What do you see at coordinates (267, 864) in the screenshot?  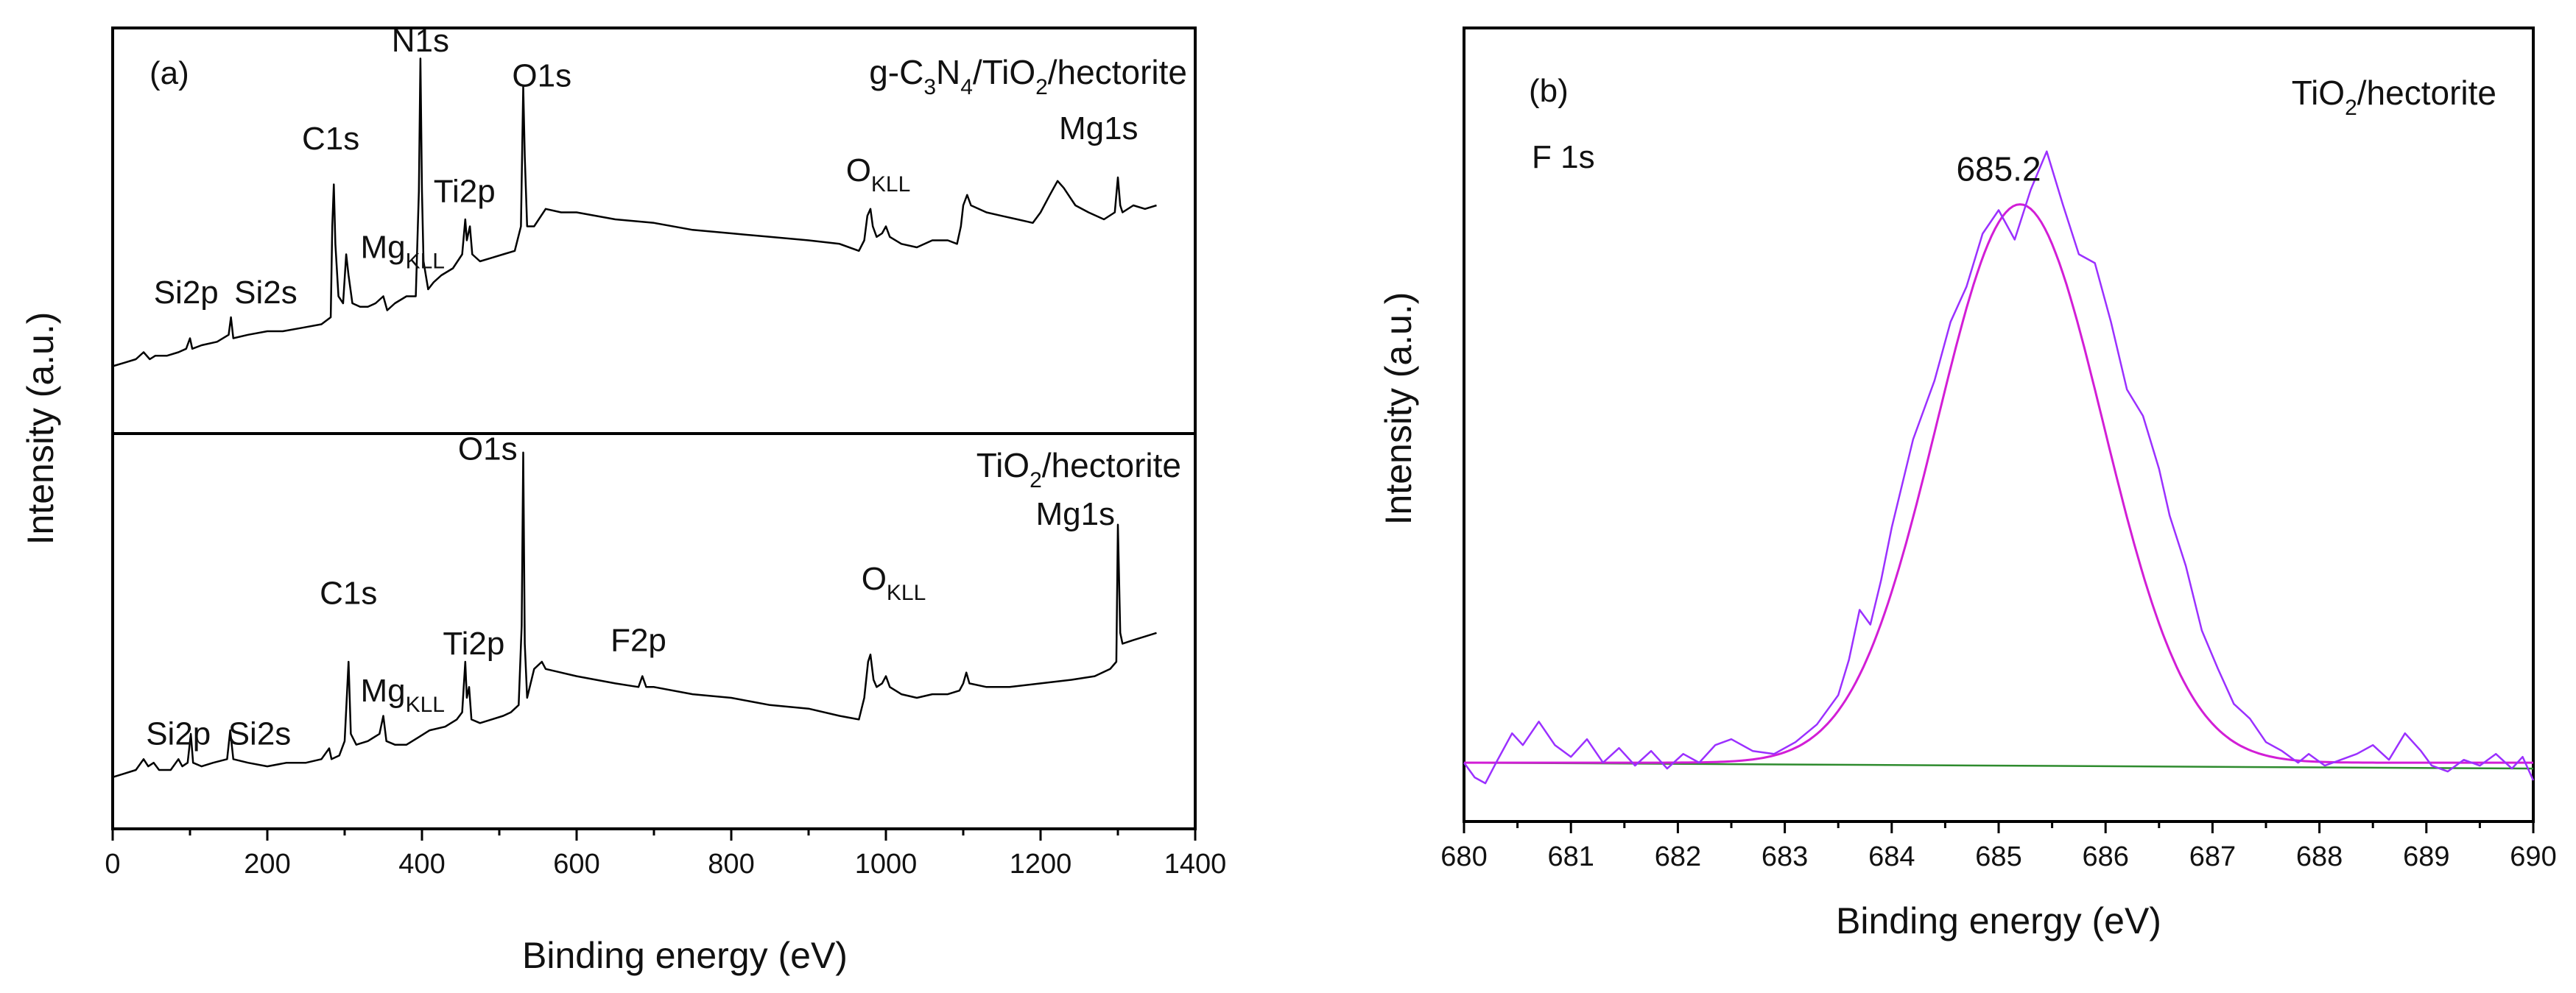 I see `panel-a-x-tick-label: 200` at bounding box center [267, 864].